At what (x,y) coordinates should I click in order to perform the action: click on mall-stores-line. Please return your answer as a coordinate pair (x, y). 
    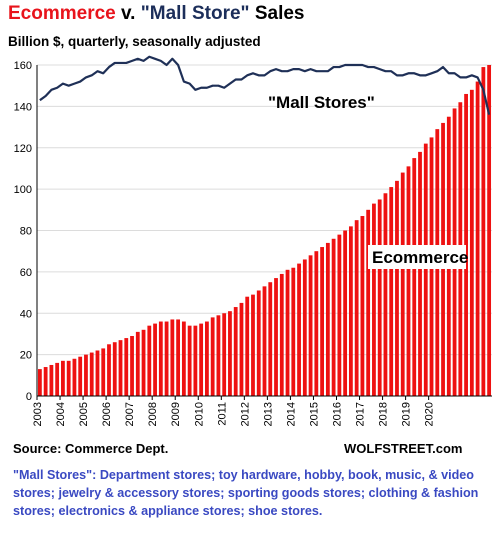
    Looking at the image, I should click on (265, 85).